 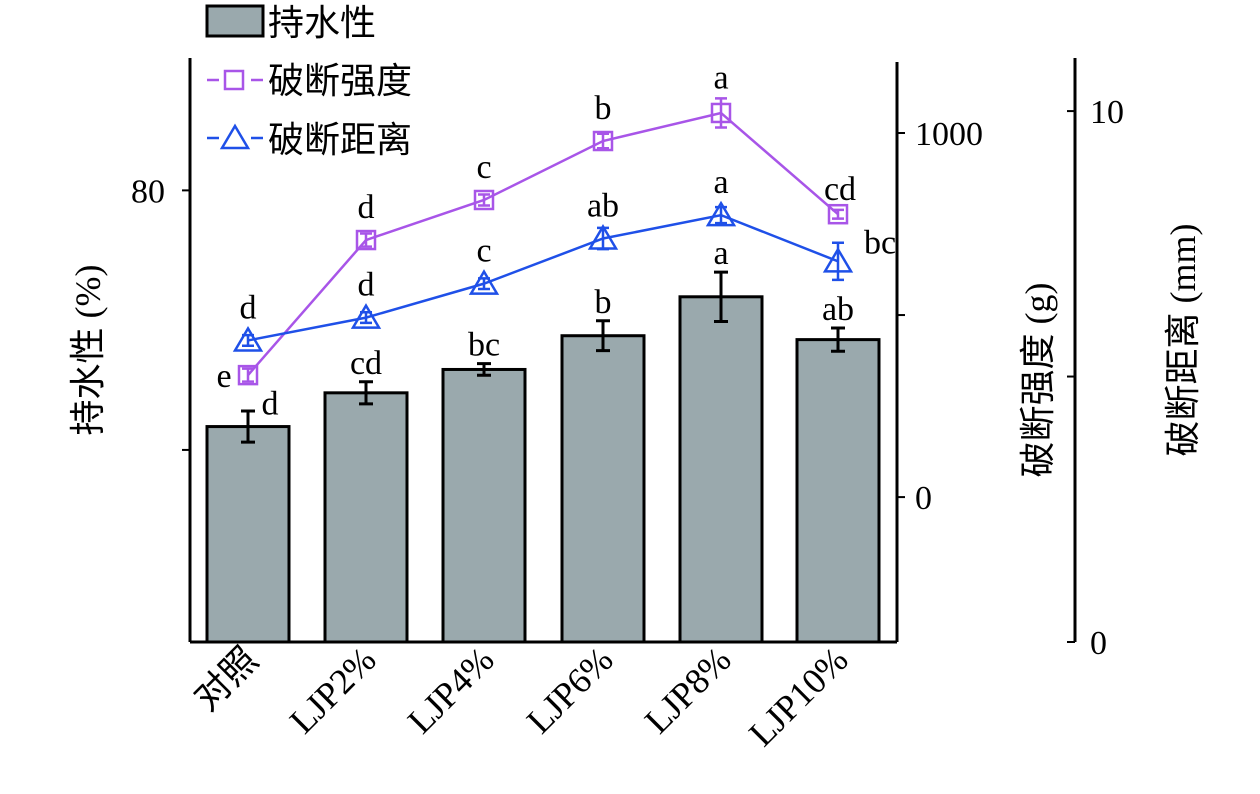 I want to click on significance-label: bc, so click(x=880, y=242).